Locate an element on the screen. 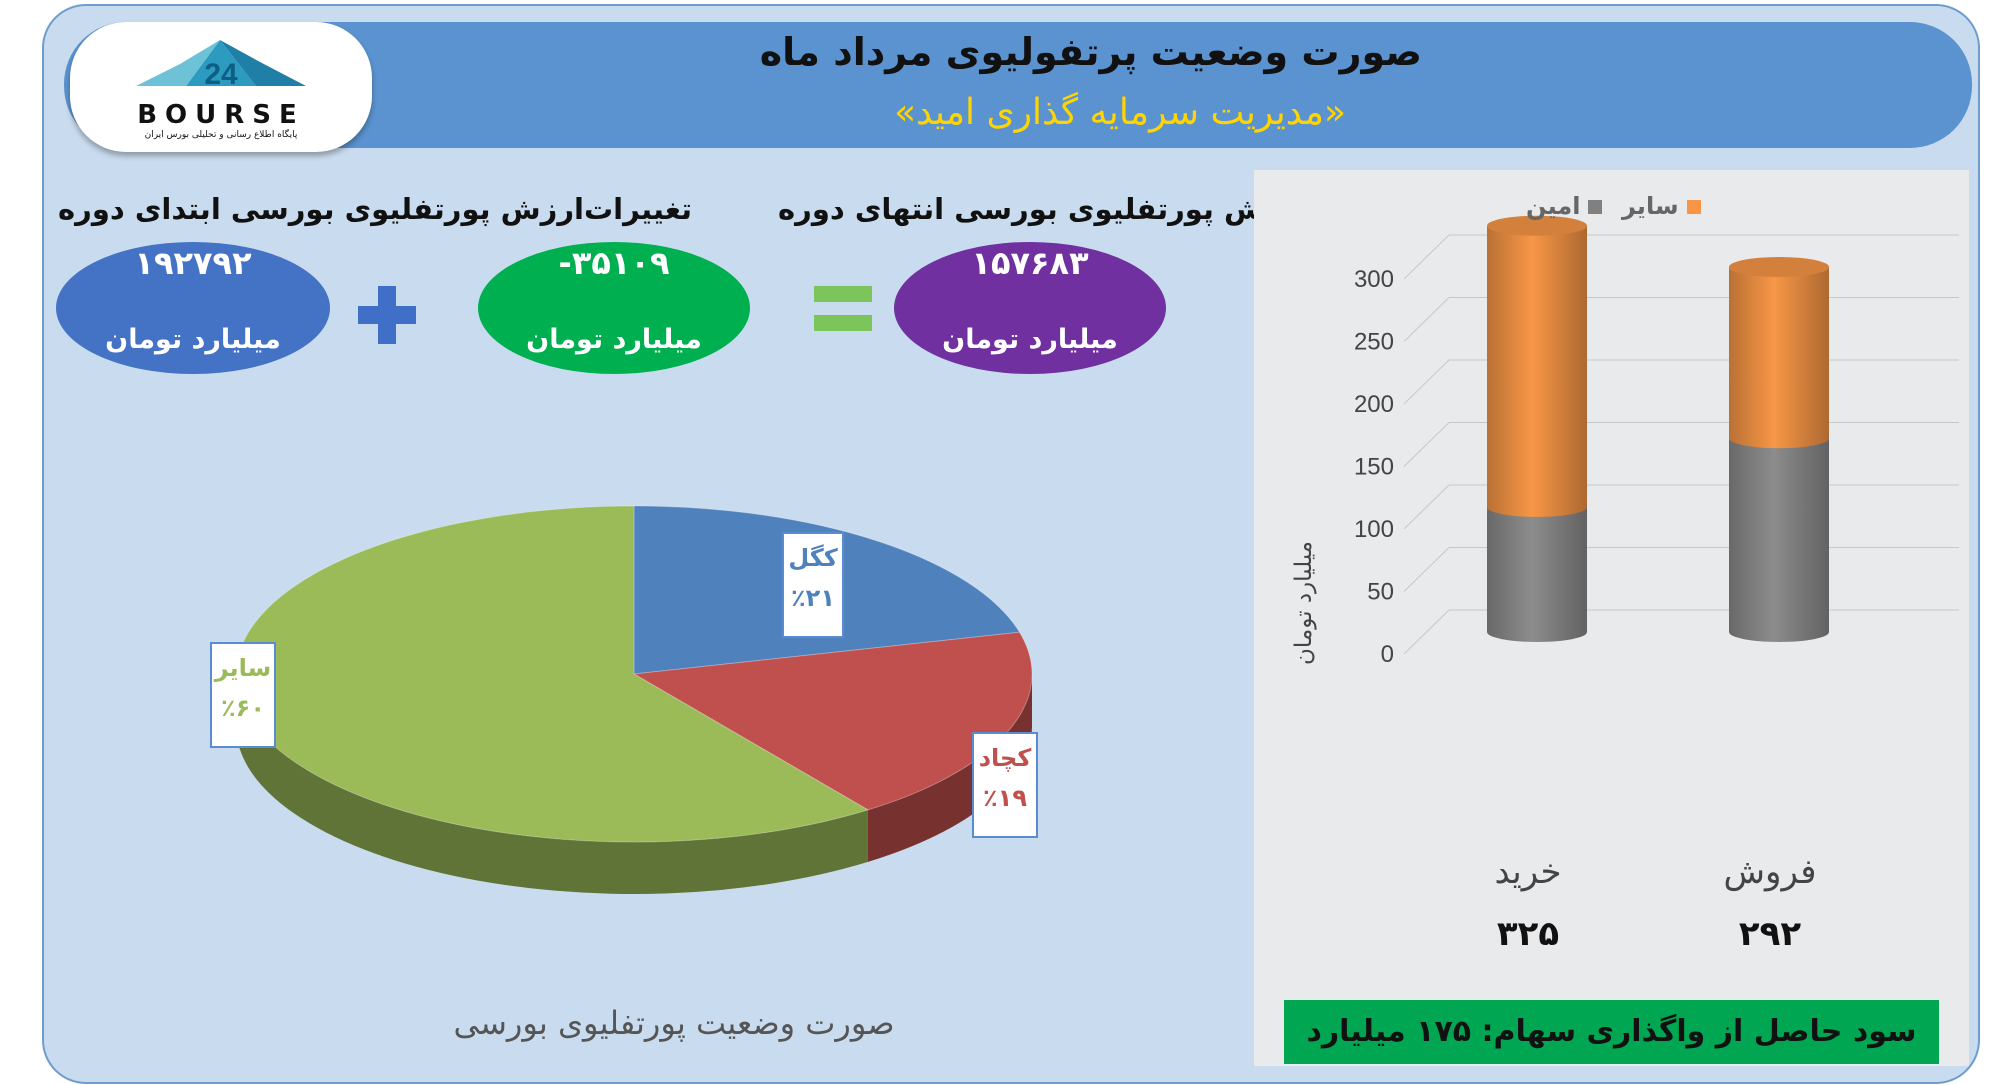  y-tick-label: 0 is located at coordinates (1387, 654).